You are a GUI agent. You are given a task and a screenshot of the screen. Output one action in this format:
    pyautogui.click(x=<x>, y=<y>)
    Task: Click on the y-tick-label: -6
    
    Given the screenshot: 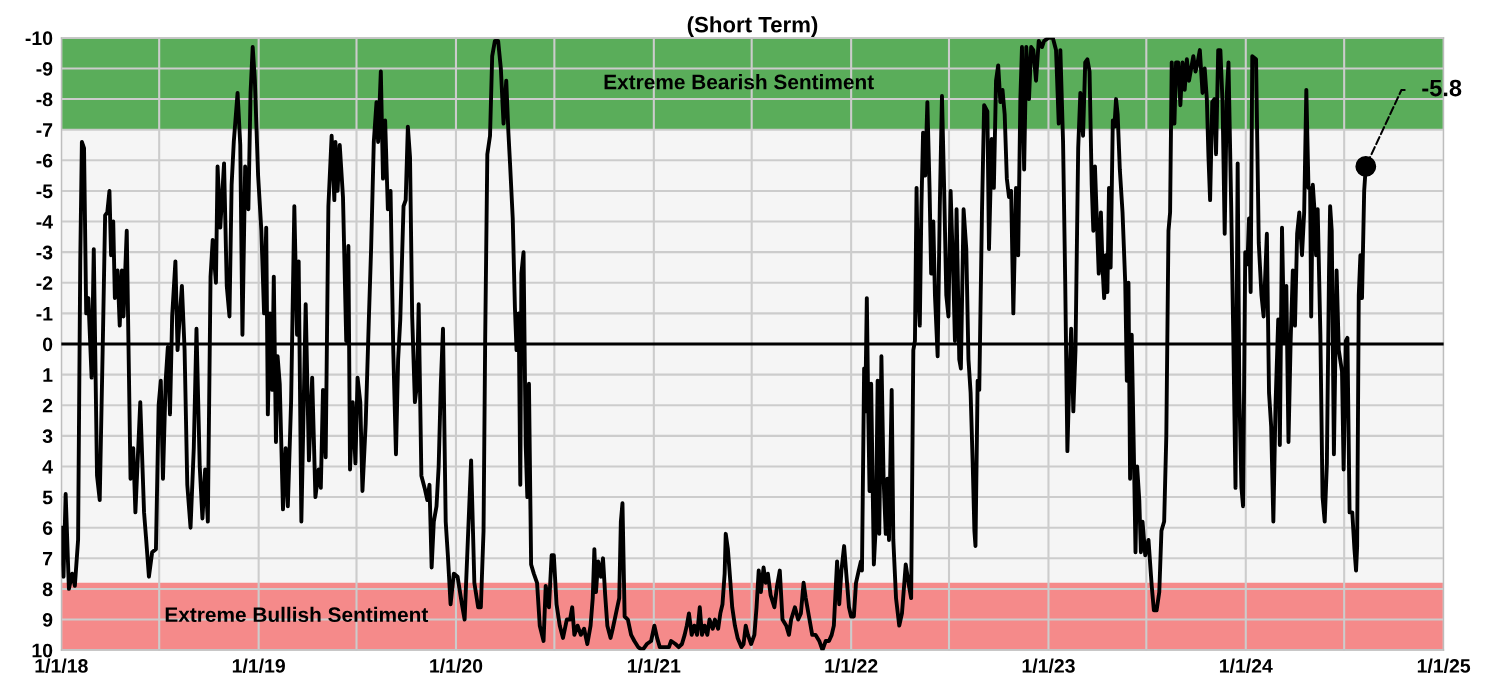 What is the action you would take?
    pyautogui.click(x=44, y=160)
    